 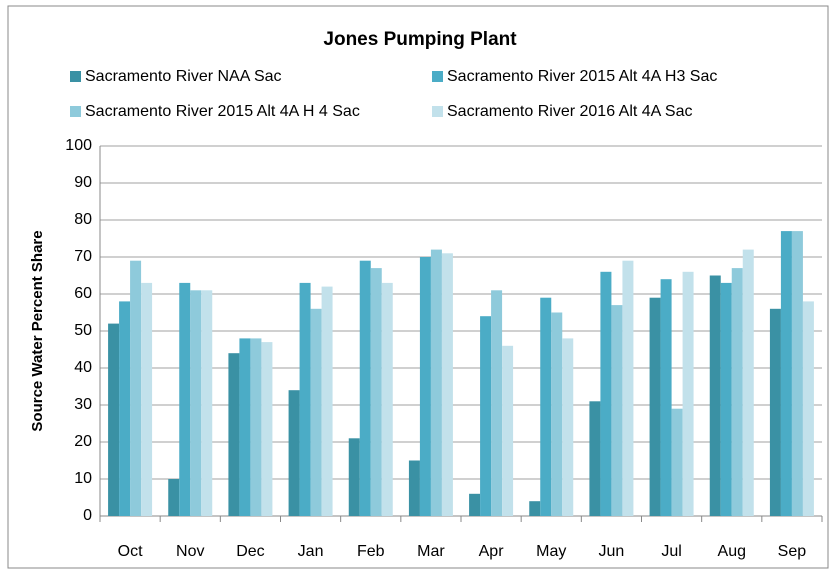 What do you see at coordinates (83, 478) in the screenshot?
I see `y-tick-label: 10` at bounding box center [83, 478].